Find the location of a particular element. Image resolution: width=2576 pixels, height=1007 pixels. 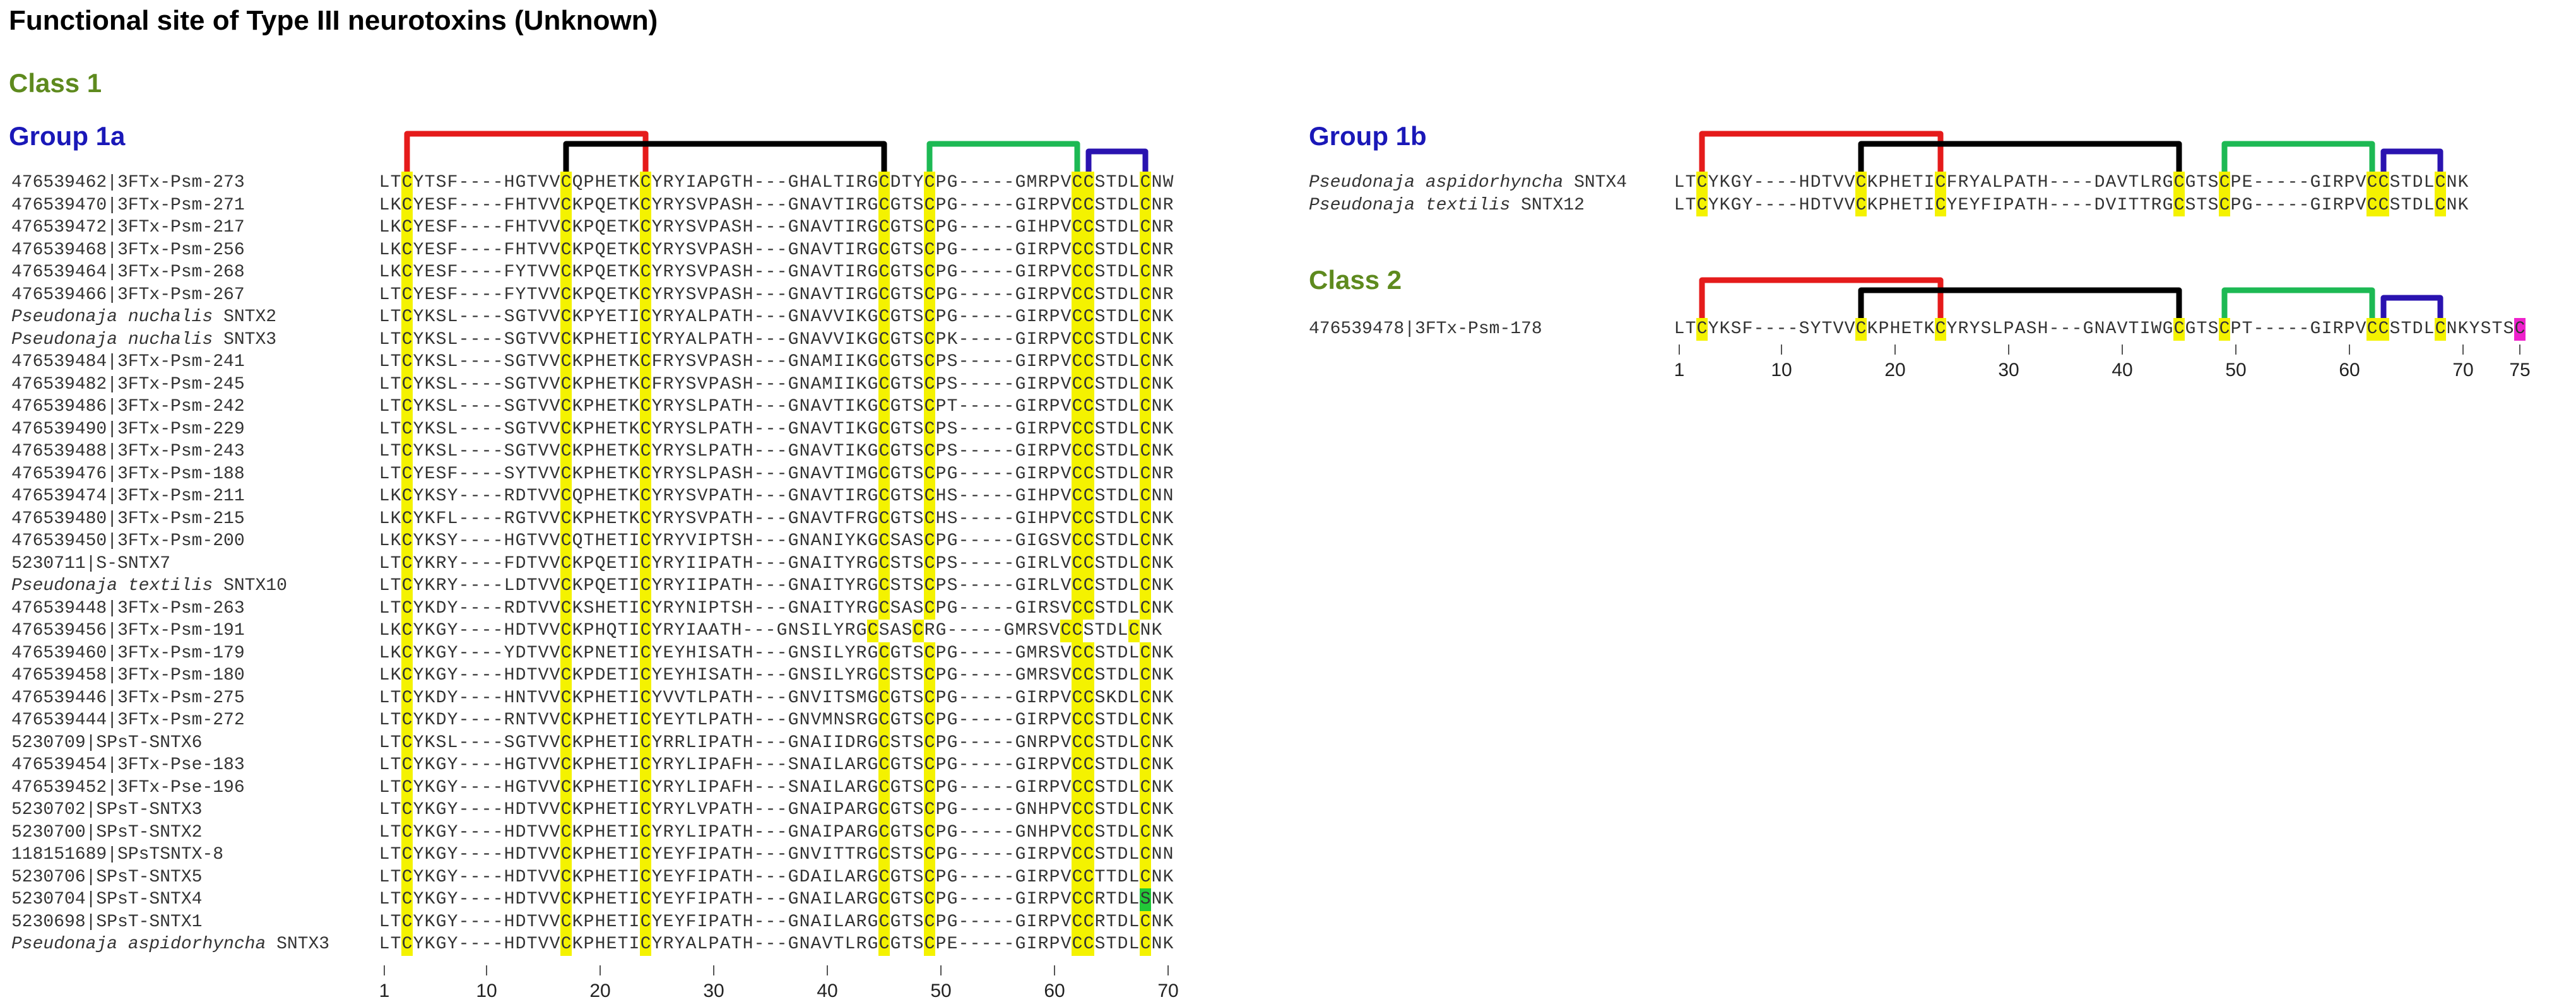

sequence-label: 5230711|S-SNTX7 is located at coordinates (91, 563).